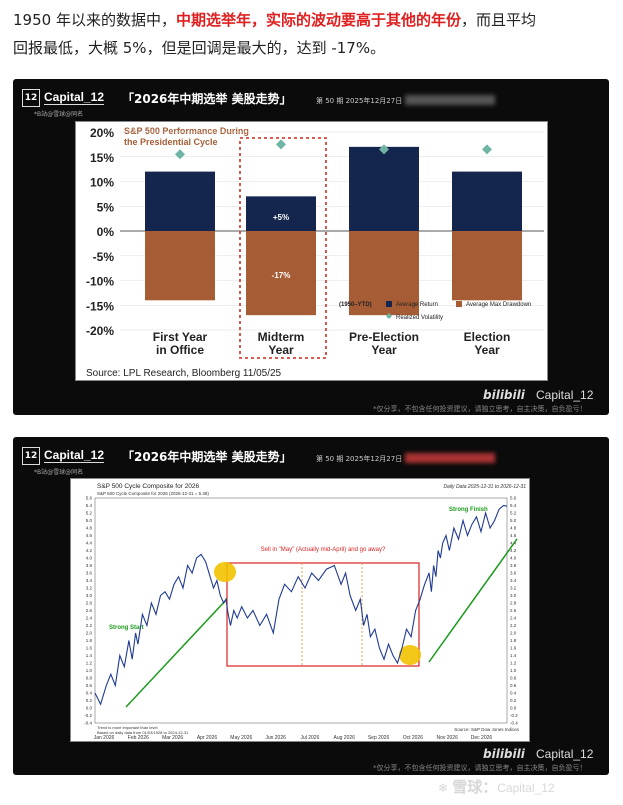 The height and width of the screenshot is (805, 623). I want to click on drawdown-bar, so click(487, 266).